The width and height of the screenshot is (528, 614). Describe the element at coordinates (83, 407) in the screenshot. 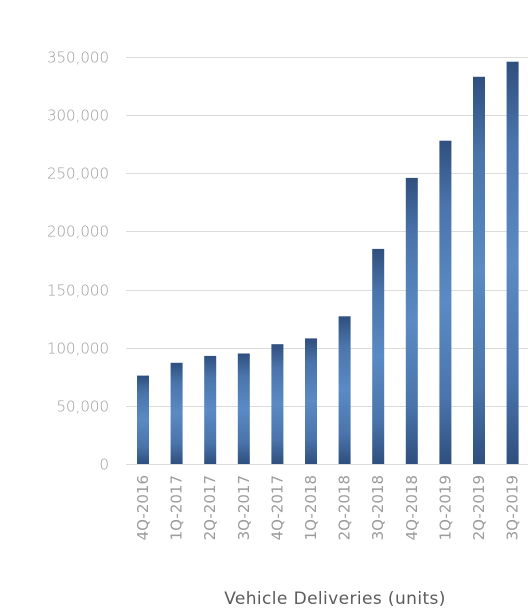

I see `y-tick-label: 50,000` at that location.